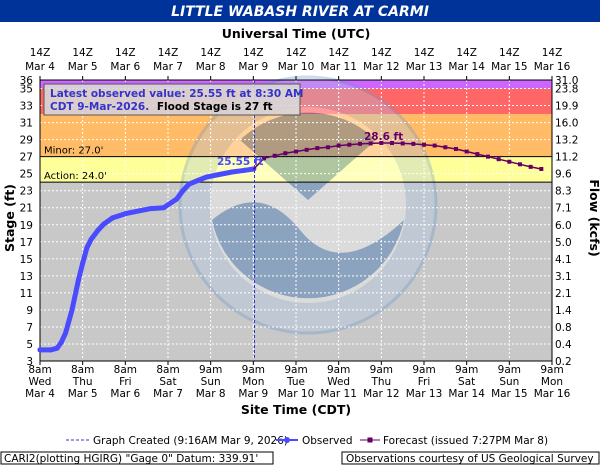 The width and height of the screenshot is (600, 465). Describe the element at coordinates (563, 345) in the screenshot. I see `right-tick-label: 0.4` at that location.